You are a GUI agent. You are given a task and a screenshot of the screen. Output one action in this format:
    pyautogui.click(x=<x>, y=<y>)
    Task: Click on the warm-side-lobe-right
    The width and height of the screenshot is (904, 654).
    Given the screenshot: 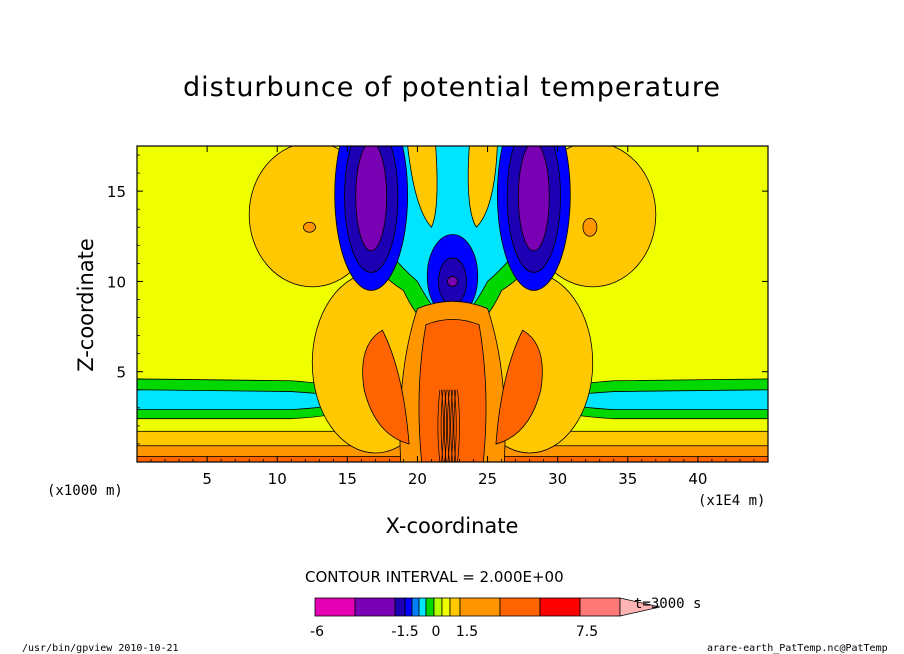 What is the action you would take?
    pyautogui.click(x=519, y=387)
    